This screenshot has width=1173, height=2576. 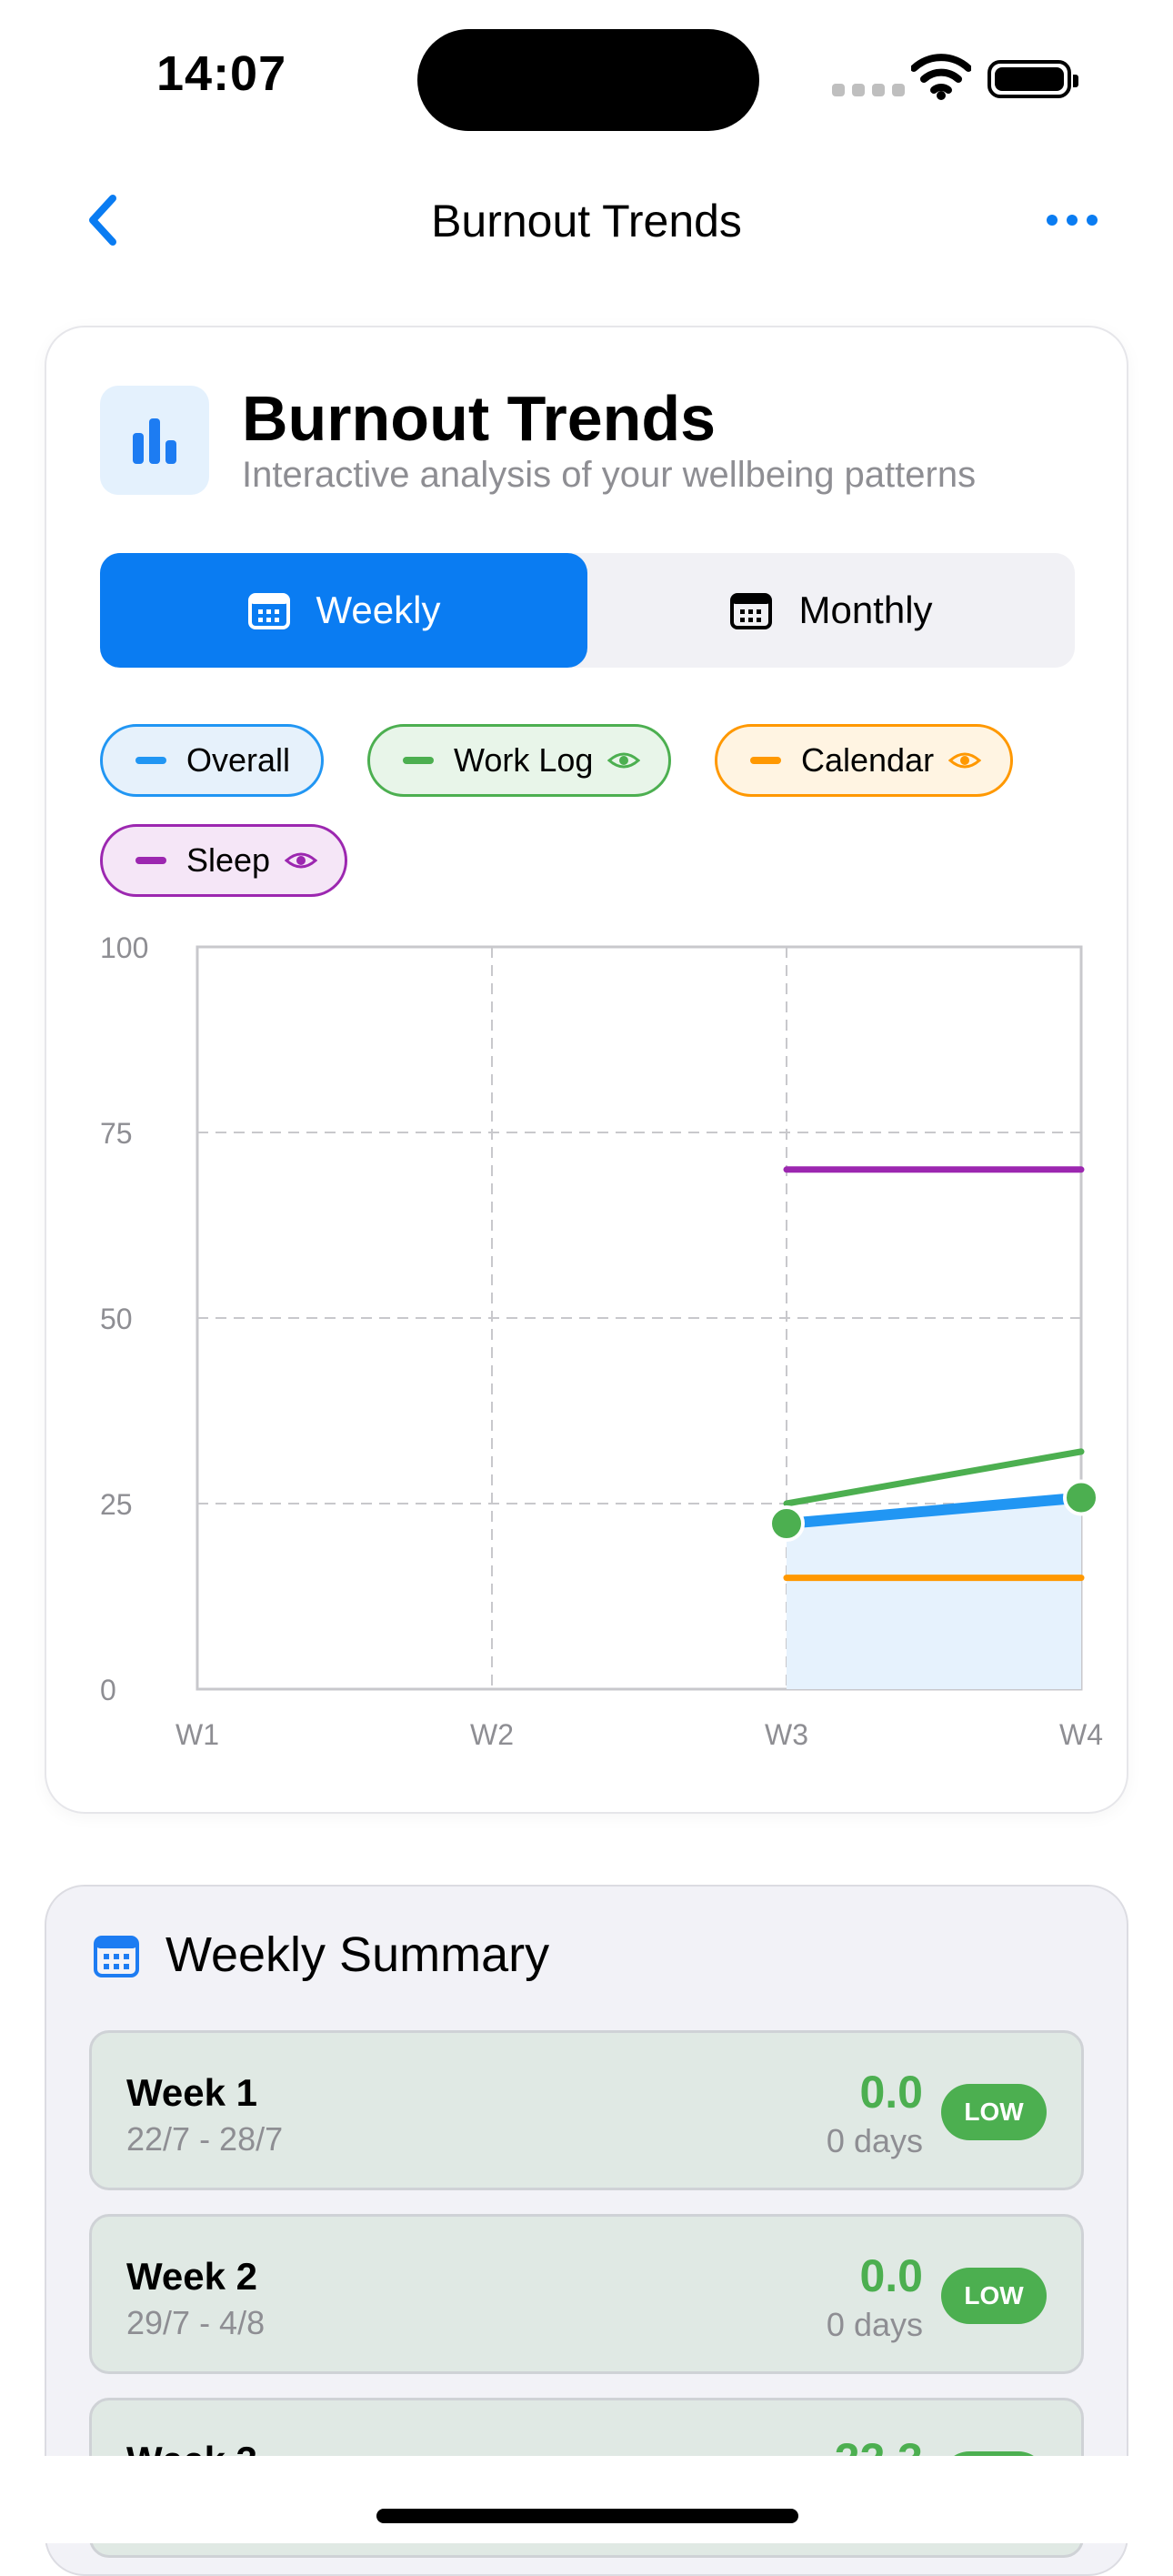 I want to click on y-tick-label: 25, so click(x=116, y=1504).